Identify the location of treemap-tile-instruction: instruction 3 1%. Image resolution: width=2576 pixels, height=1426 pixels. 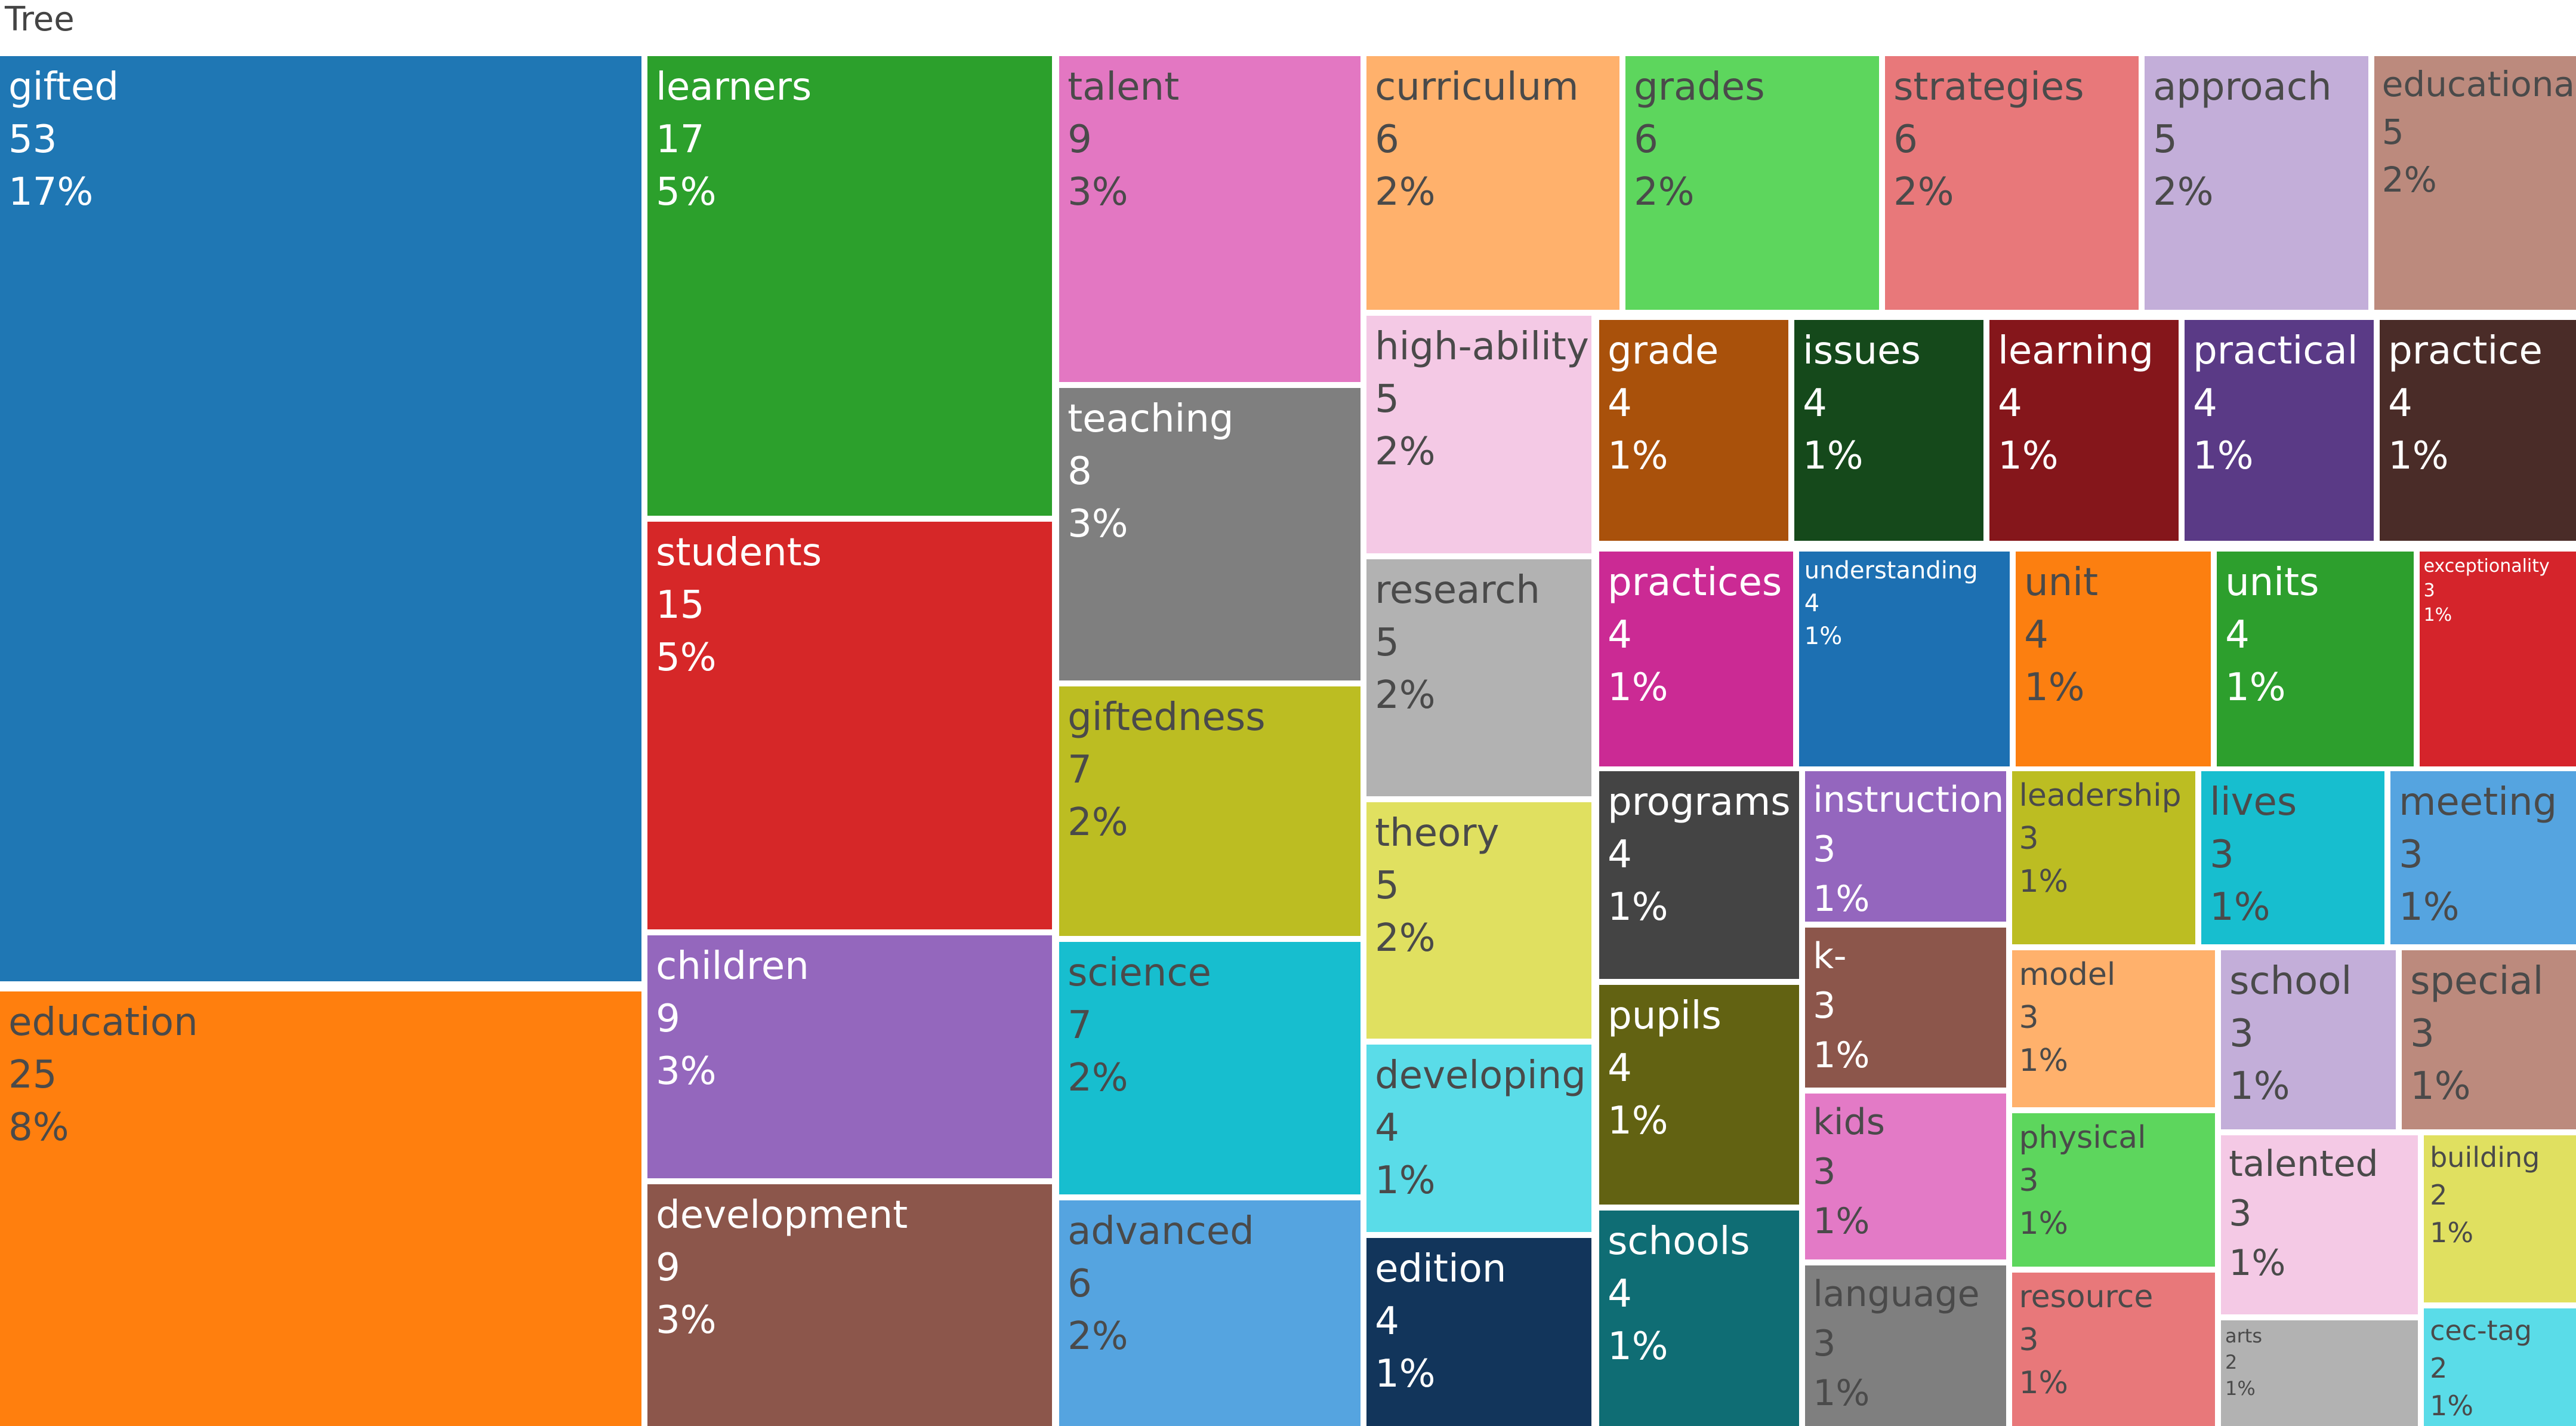
(1906, 846).